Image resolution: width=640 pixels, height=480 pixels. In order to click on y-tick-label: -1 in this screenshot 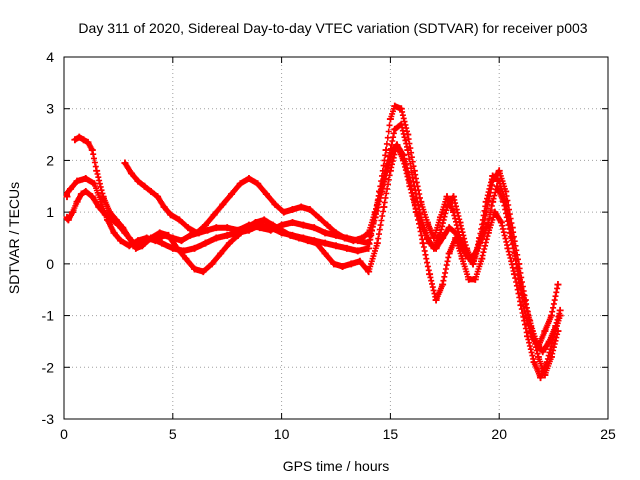, I will do `click(48, 316)`.